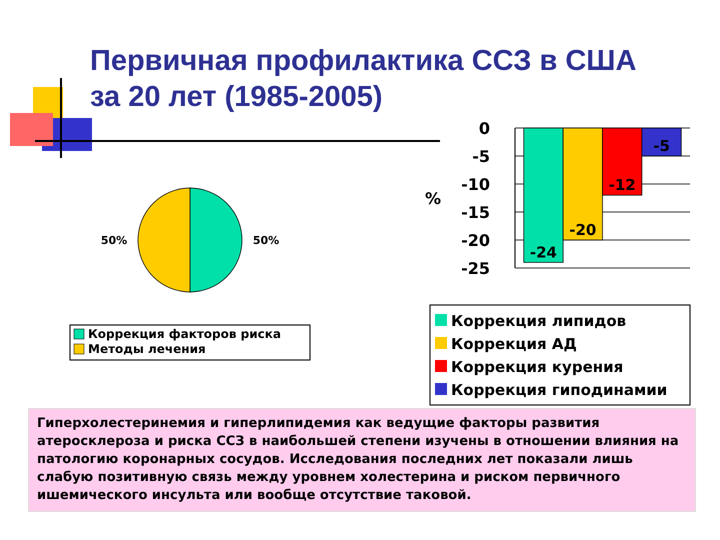 The width and height of the screenshot is (720, 540). I want to click on legend-label: Коррекция факторов риска, so click(185, 334).